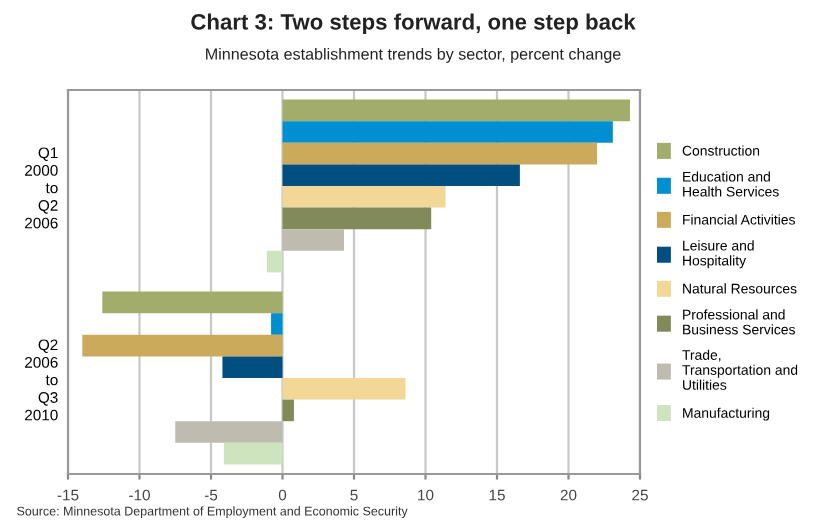 The image size is (826, 528). Describe the element at coordinates (413, 24) in the screenshot. I see `chart-title: Chart 3: Two steps forward, one step back` at that location.